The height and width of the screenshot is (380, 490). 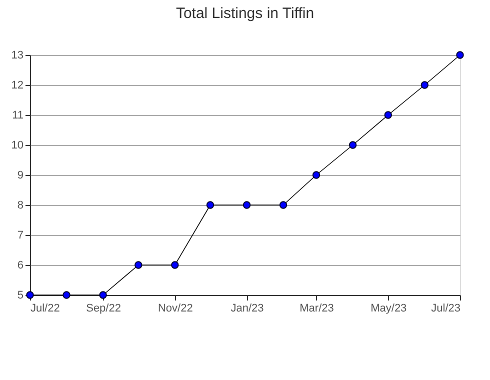 What do you see at coordinates (317, 308) in the screenshot?
I see `x-tick-label: Mar/23` at bounding box center [317, 308].